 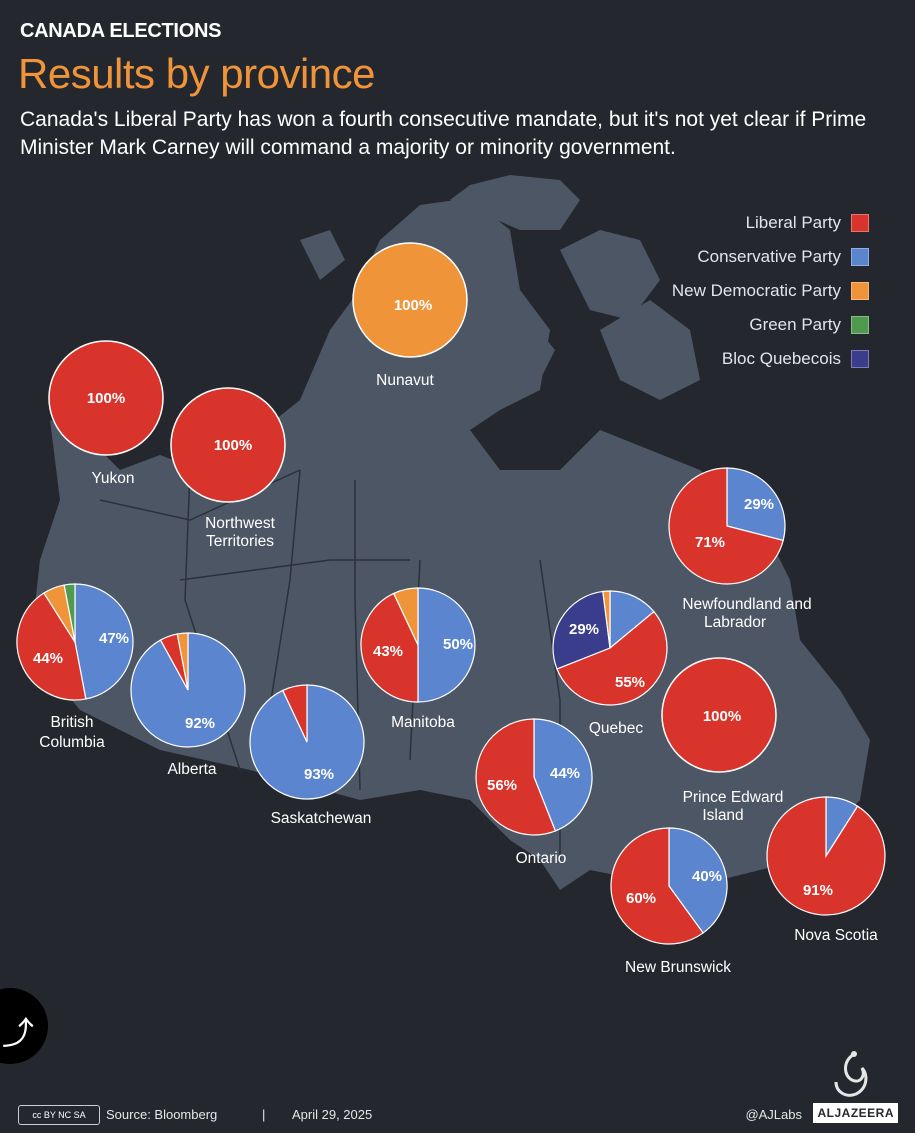 I want to click on legend-label: New Democratic Party, so click(x=756, y=290).